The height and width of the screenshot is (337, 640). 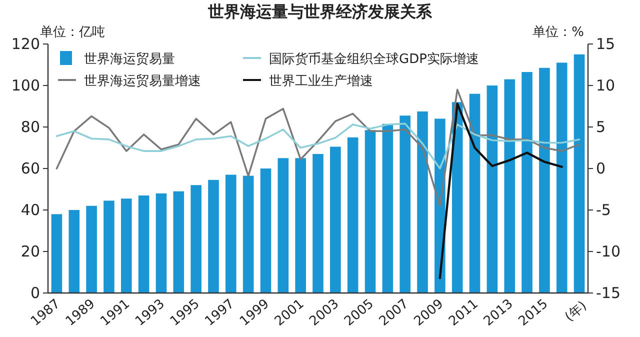 I want to click on y-axis-title: 单位：亿吨, so click(x=72, y=32).